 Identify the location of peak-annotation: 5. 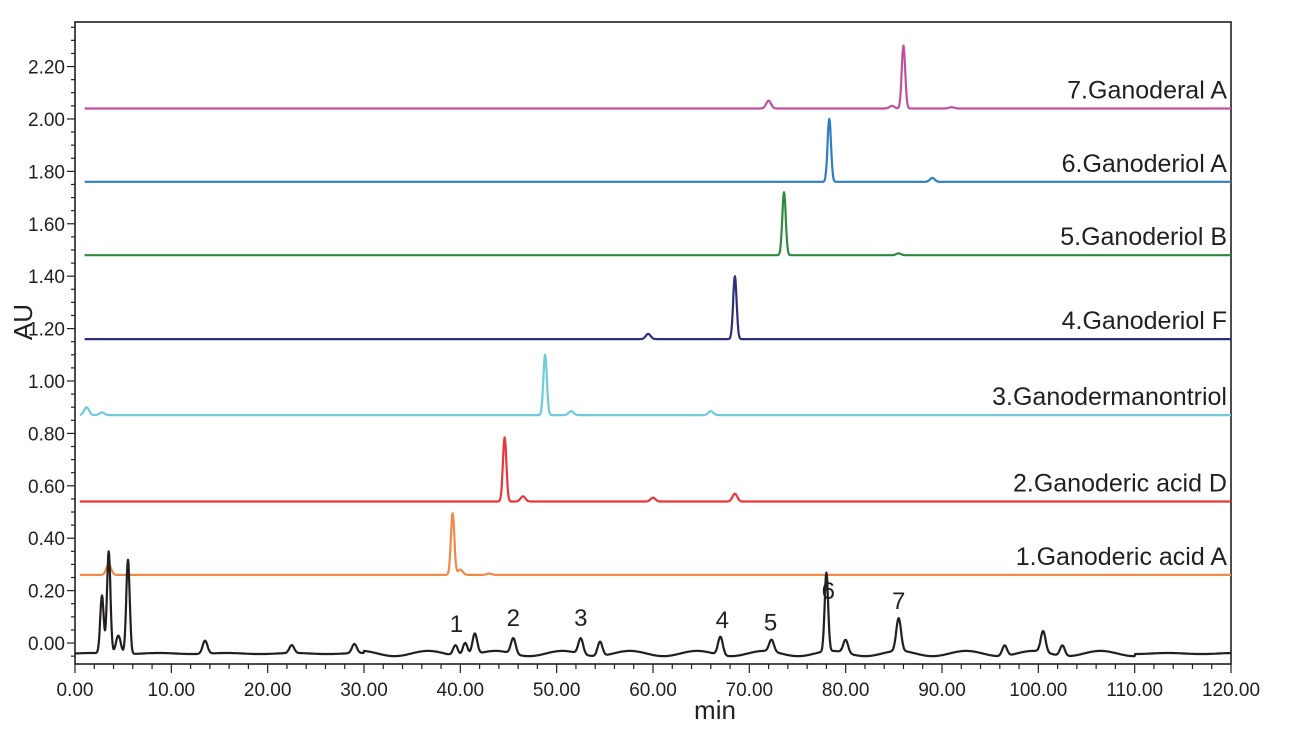
(770, 623).